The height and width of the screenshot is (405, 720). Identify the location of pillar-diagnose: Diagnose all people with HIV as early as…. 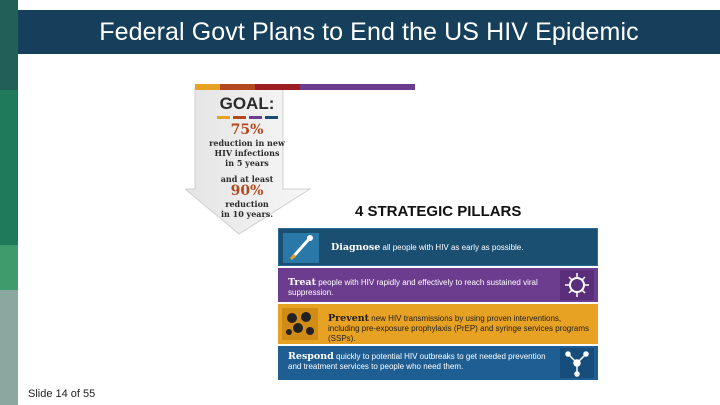
(438, 247).